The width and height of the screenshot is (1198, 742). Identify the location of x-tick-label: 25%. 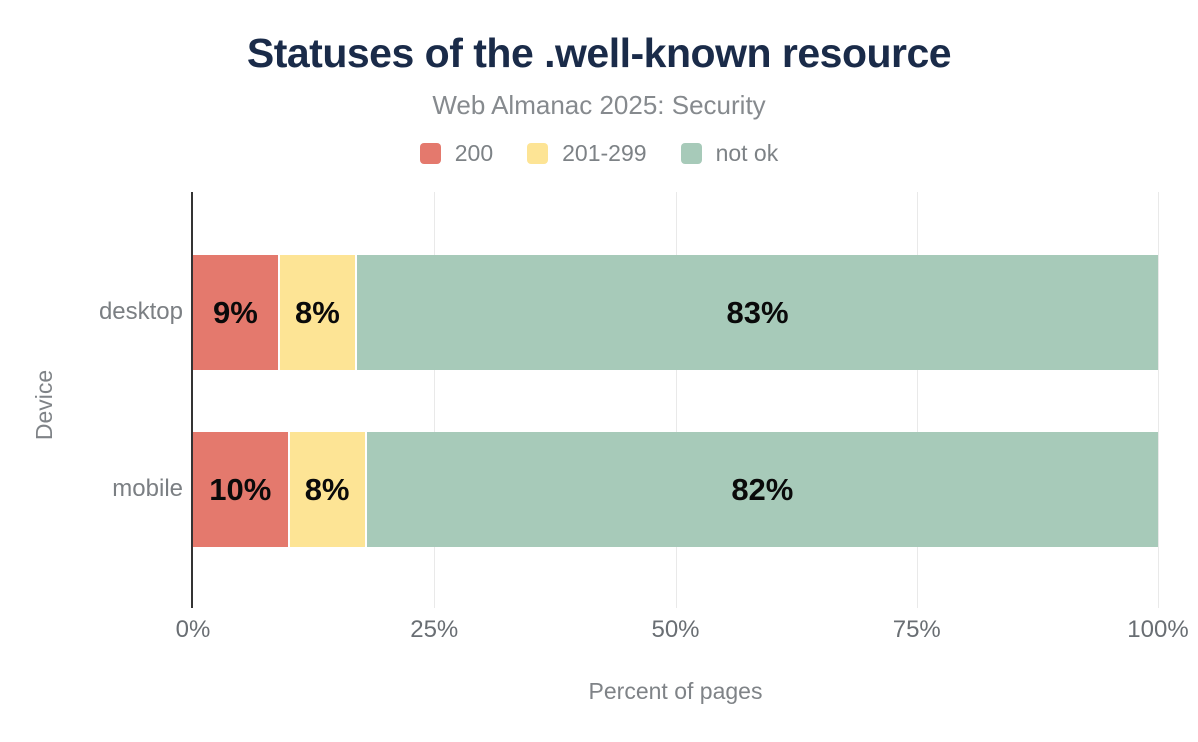
(434, 629).